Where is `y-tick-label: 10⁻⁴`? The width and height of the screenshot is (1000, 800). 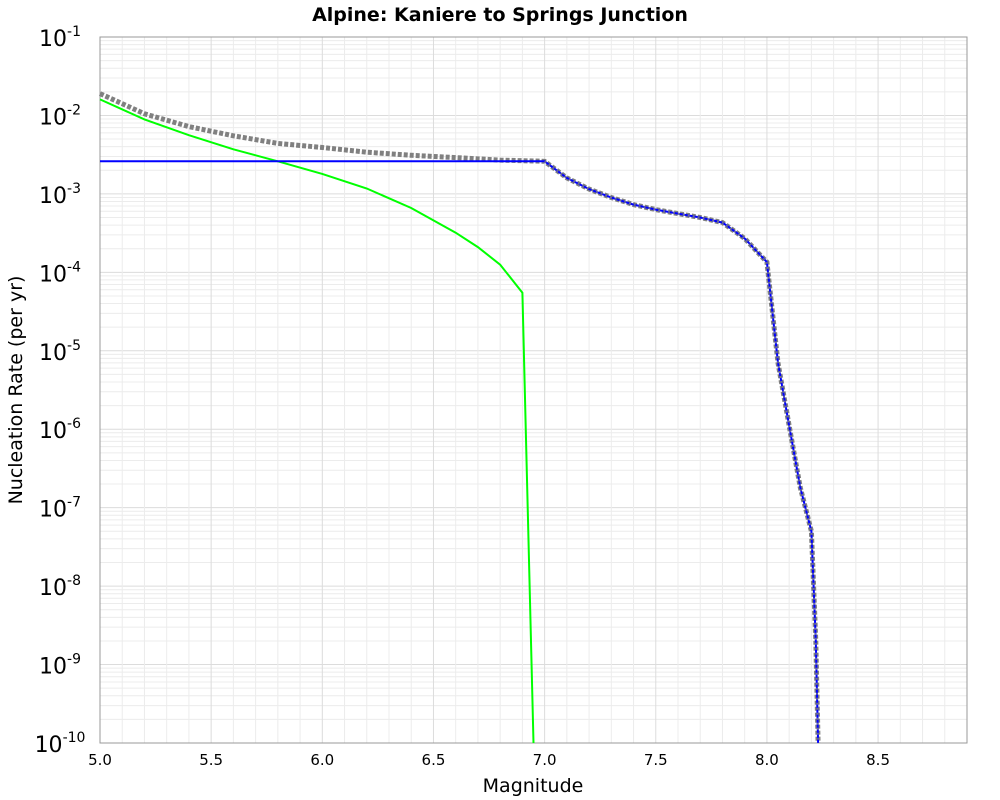
y-tick-label: 10⁻⁴ is located at coordinates (60, 273).